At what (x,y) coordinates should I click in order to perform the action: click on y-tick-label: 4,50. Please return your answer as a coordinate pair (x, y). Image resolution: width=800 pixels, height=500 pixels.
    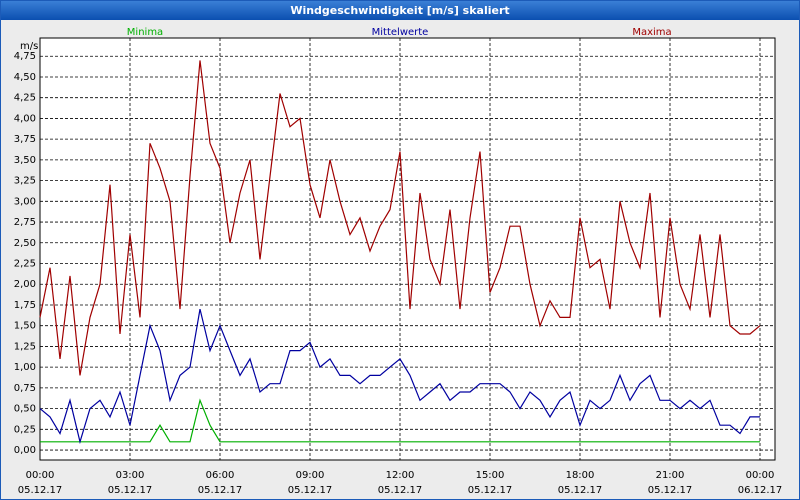
    Looking at the image, I should click on (25, 77).